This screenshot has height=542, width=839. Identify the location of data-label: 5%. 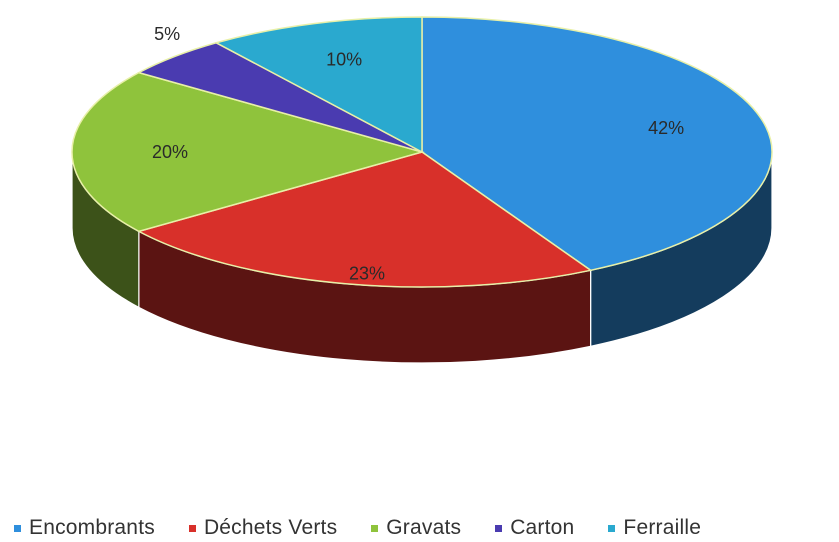
(167, 34).